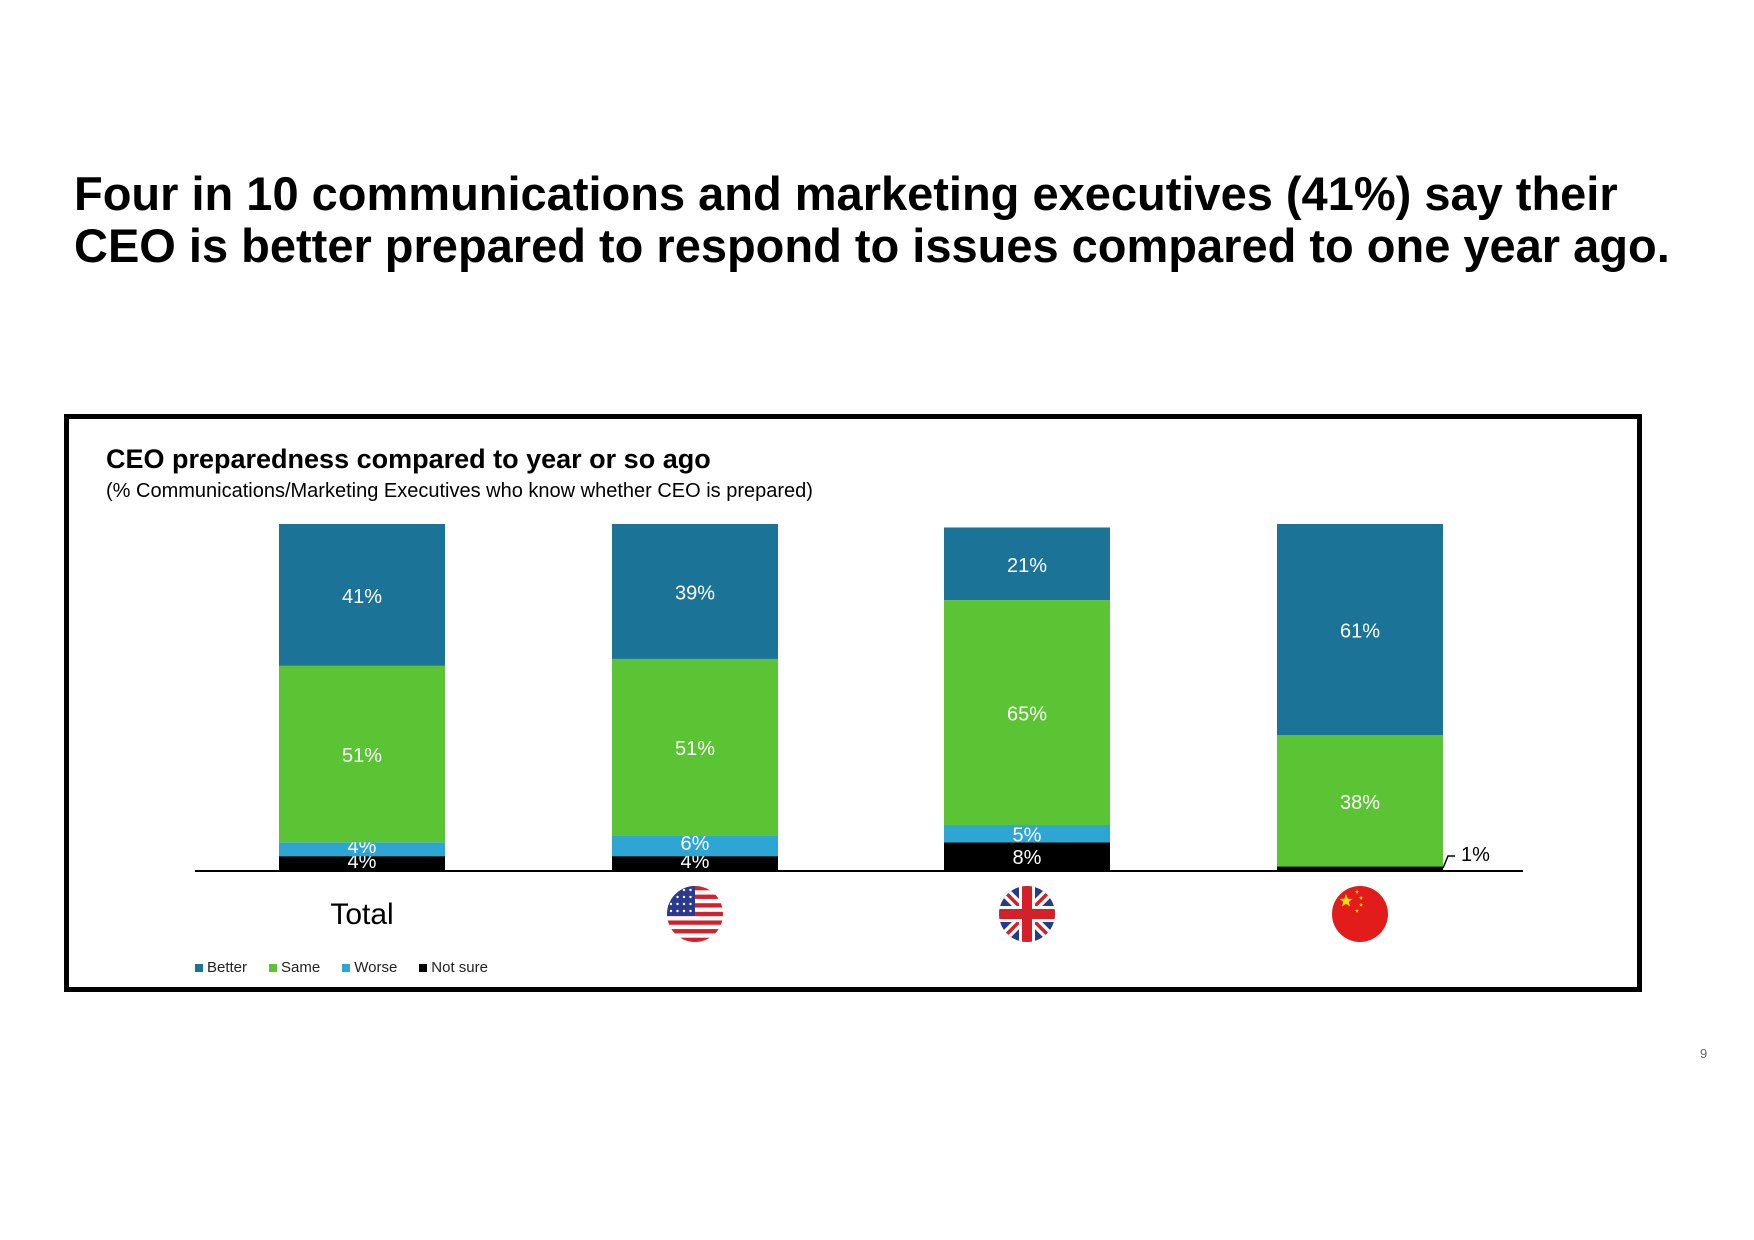 Image resolution: width=1754 pixels, height=1240 pixels. I want to click on page-number: 9, so click(1704, 1053).